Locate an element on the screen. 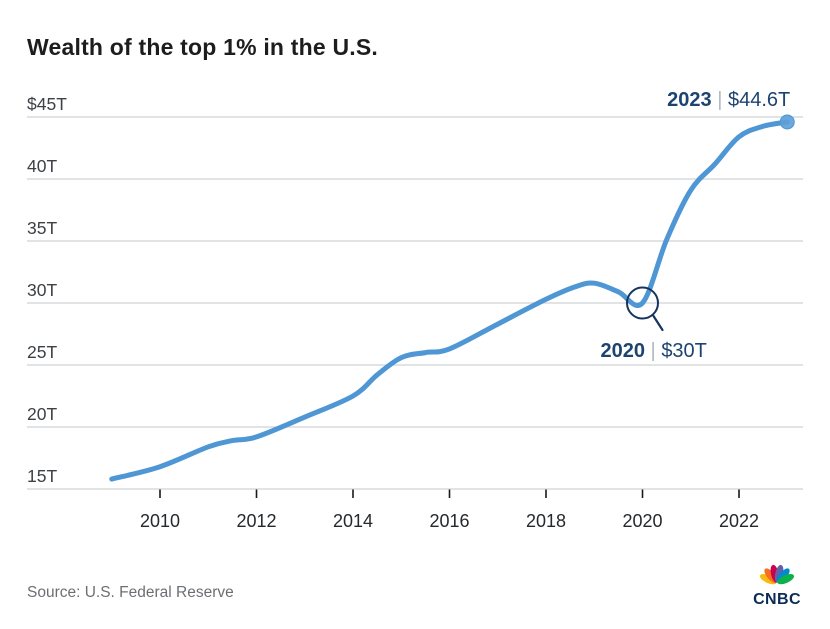  peacock-feather is located at coordinates (786, 579).